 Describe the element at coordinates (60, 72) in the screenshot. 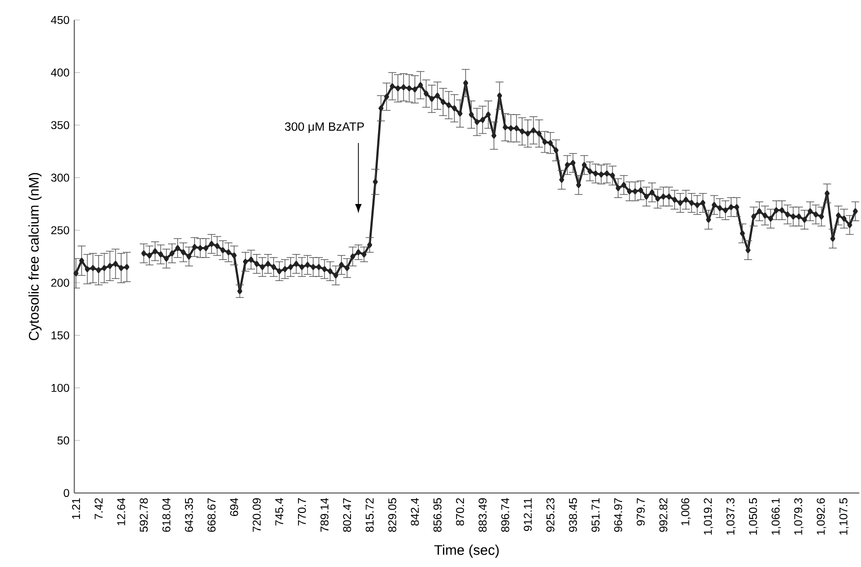

I see `y-tick-label: 400` at that location.